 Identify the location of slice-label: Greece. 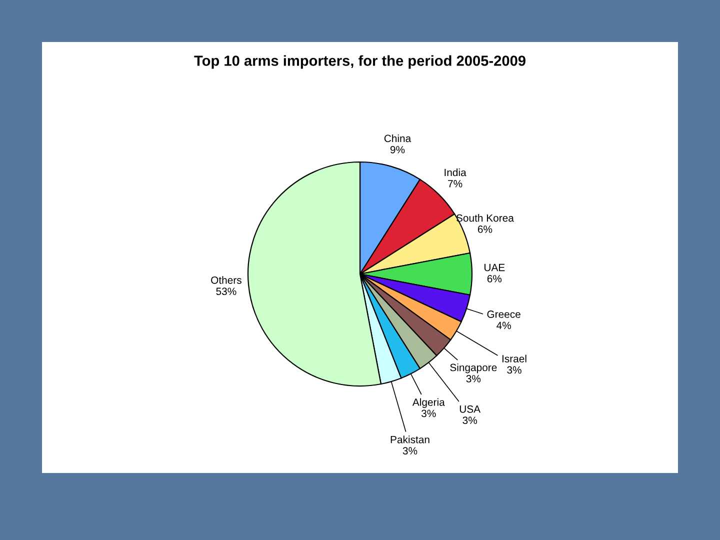
(503, 314).